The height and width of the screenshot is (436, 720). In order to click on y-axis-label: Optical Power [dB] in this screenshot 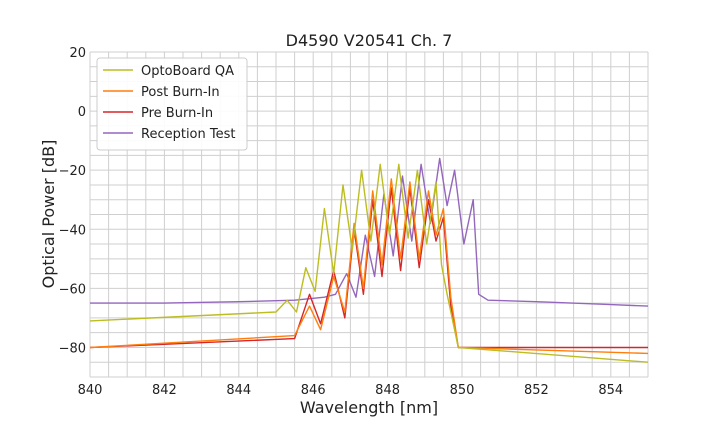, I will do `click(48, 214)`.